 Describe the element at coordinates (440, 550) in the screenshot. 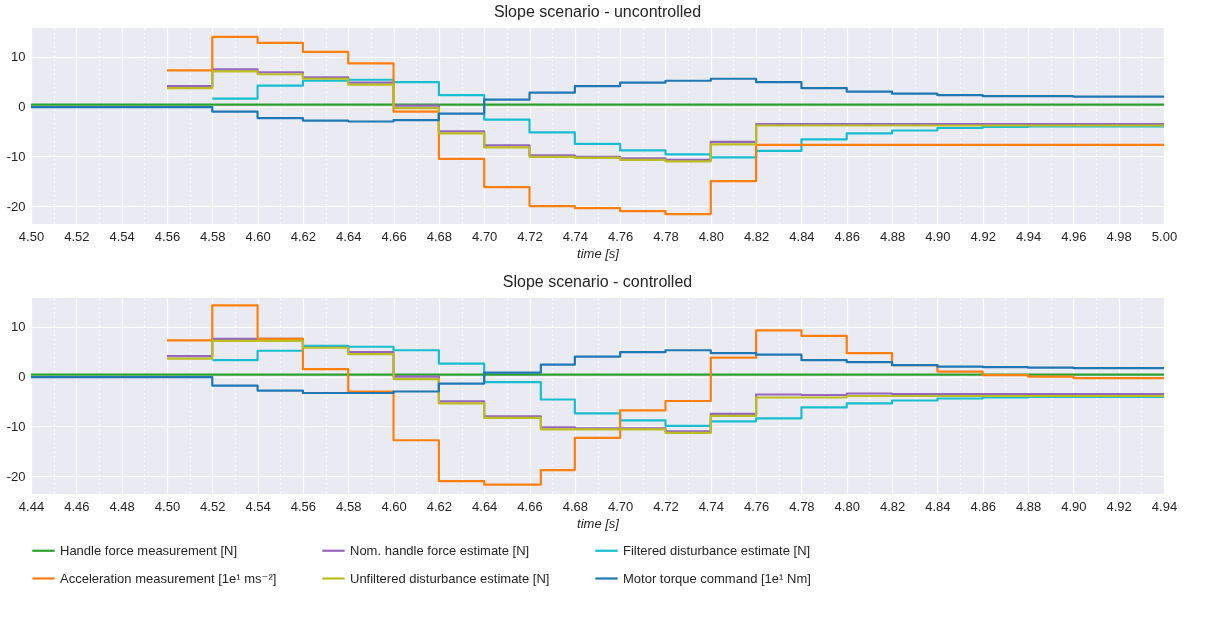

I see `legend-label: Nom. handle force estimate [N]` at that location.